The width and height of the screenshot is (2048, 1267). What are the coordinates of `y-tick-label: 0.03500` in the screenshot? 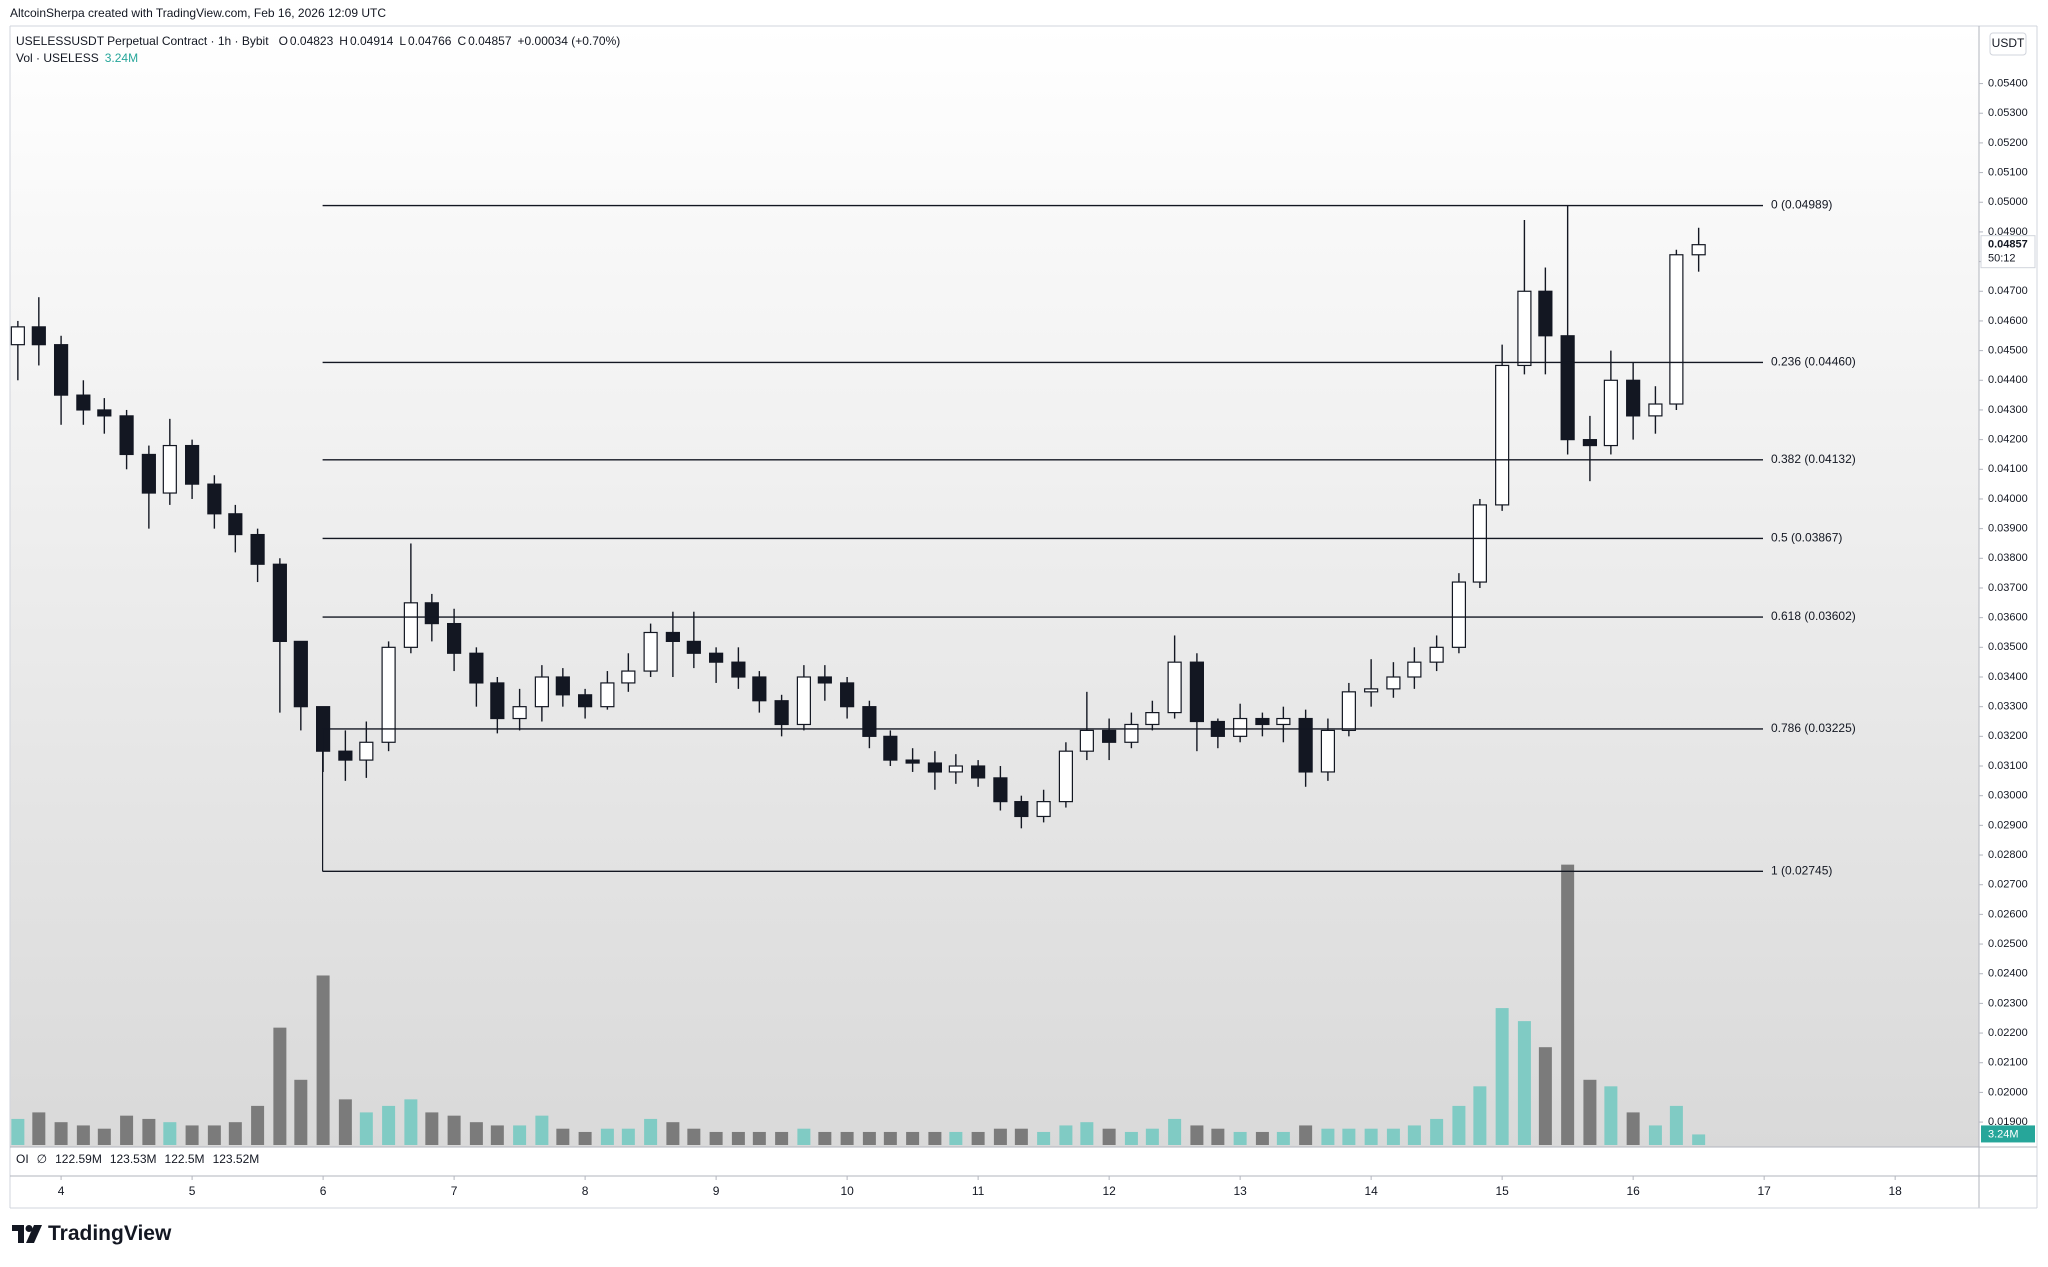 It's located at (2008, 647).